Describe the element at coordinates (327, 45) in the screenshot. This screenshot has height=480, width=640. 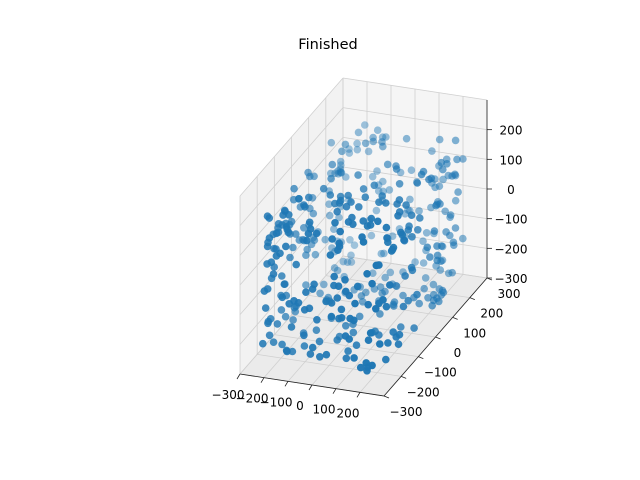
I see `chart-title: Finished` at that location.